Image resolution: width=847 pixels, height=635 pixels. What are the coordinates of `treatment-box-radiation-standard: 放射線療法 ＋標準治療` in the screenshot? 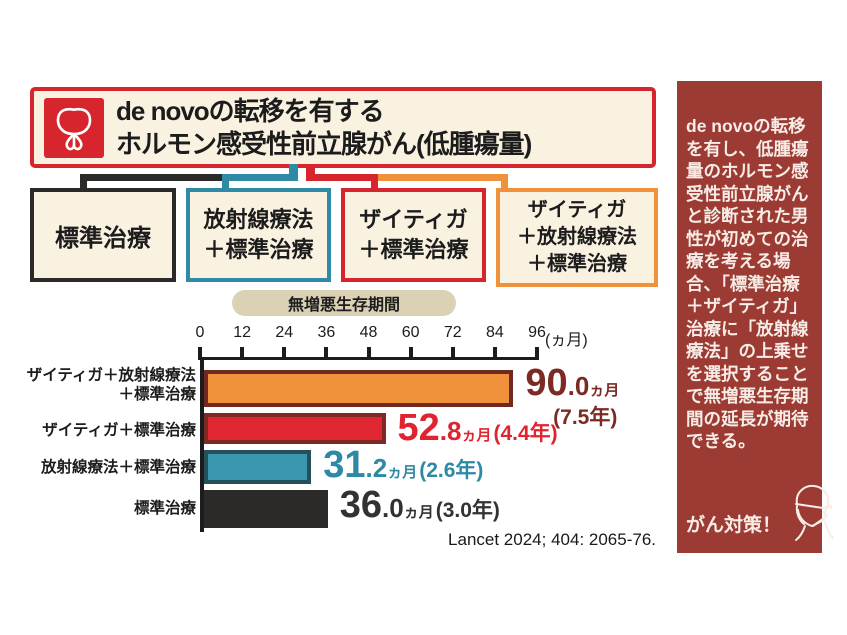 It's located at (258, 235).